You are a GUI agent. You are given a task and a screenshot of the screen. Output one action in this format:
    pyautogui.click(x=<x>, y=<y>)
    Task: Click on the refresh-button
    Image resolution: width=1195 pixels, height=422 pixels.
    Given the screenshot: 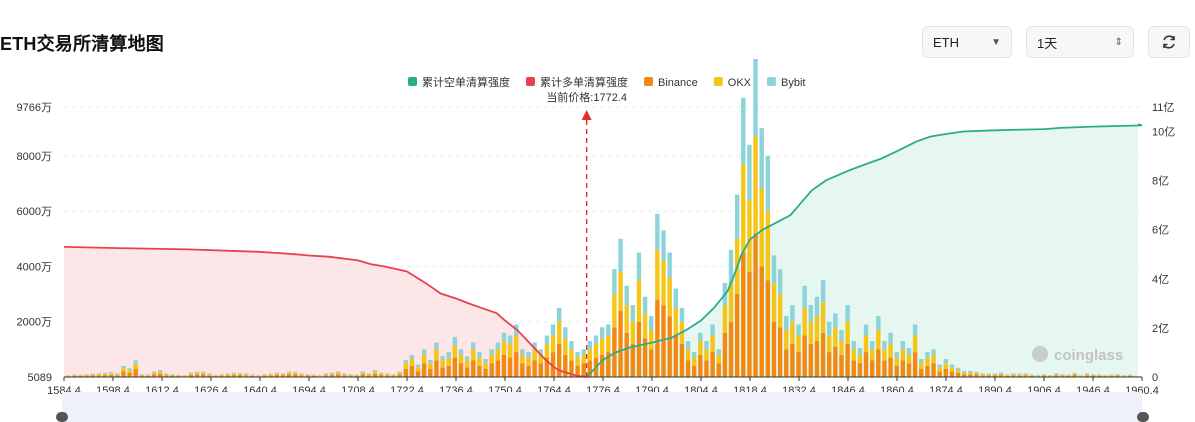 What is the action you would take?
    pyautogui.click(x=1169, y=42)
    